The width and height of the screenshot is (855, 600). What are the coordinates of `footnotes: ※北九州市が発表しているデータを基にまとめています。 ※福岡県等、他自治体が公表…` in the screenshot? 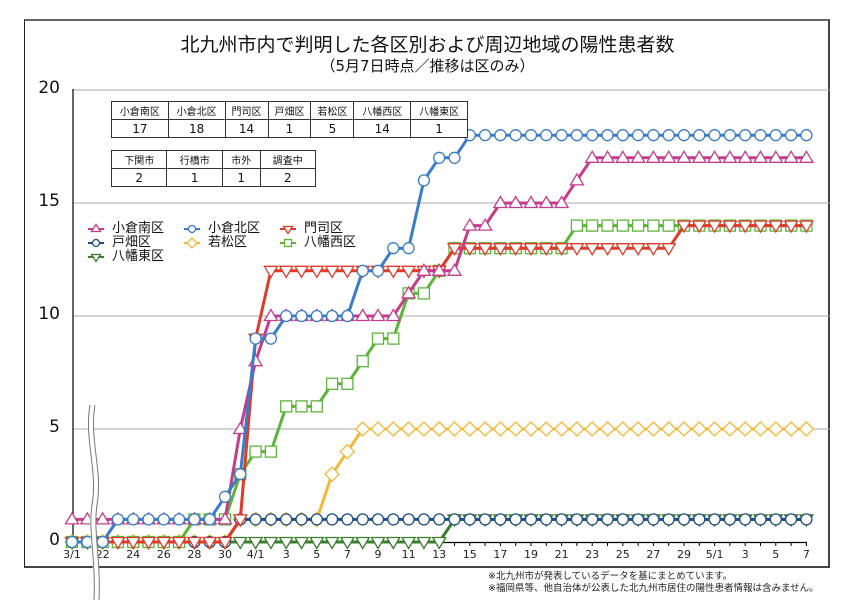 It's located at (653, 583).